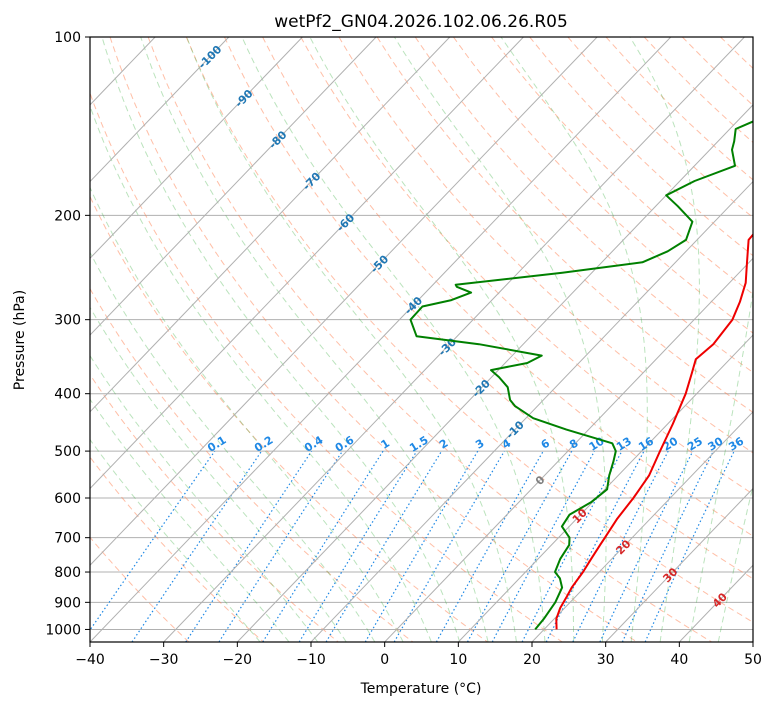 The height and width of the screenshot is (712, 775). What do you see at coordinates (238, 660) in the screenshot?
I see `x-tick-label: −20` at bounding box center [238, 660].